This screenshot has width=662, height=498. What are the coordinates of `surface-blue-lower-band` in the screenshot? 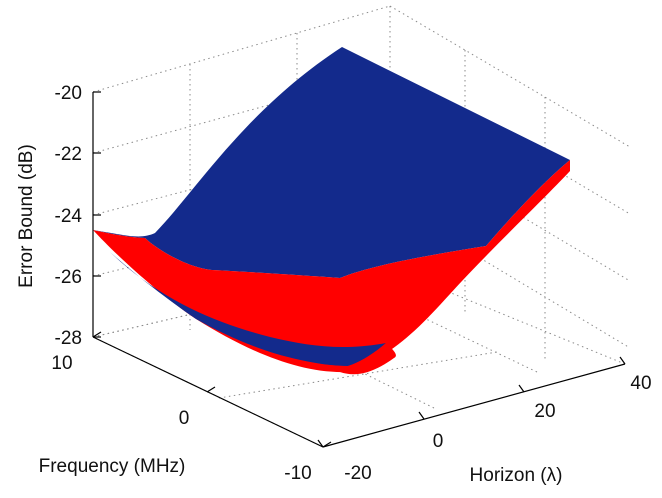 It's located at (248, 309).